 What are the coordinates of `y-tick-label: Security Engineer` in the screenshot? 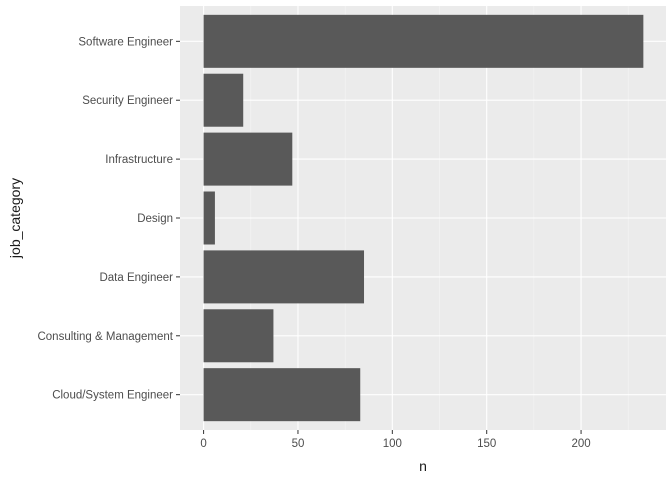 It's located at (127, 101).